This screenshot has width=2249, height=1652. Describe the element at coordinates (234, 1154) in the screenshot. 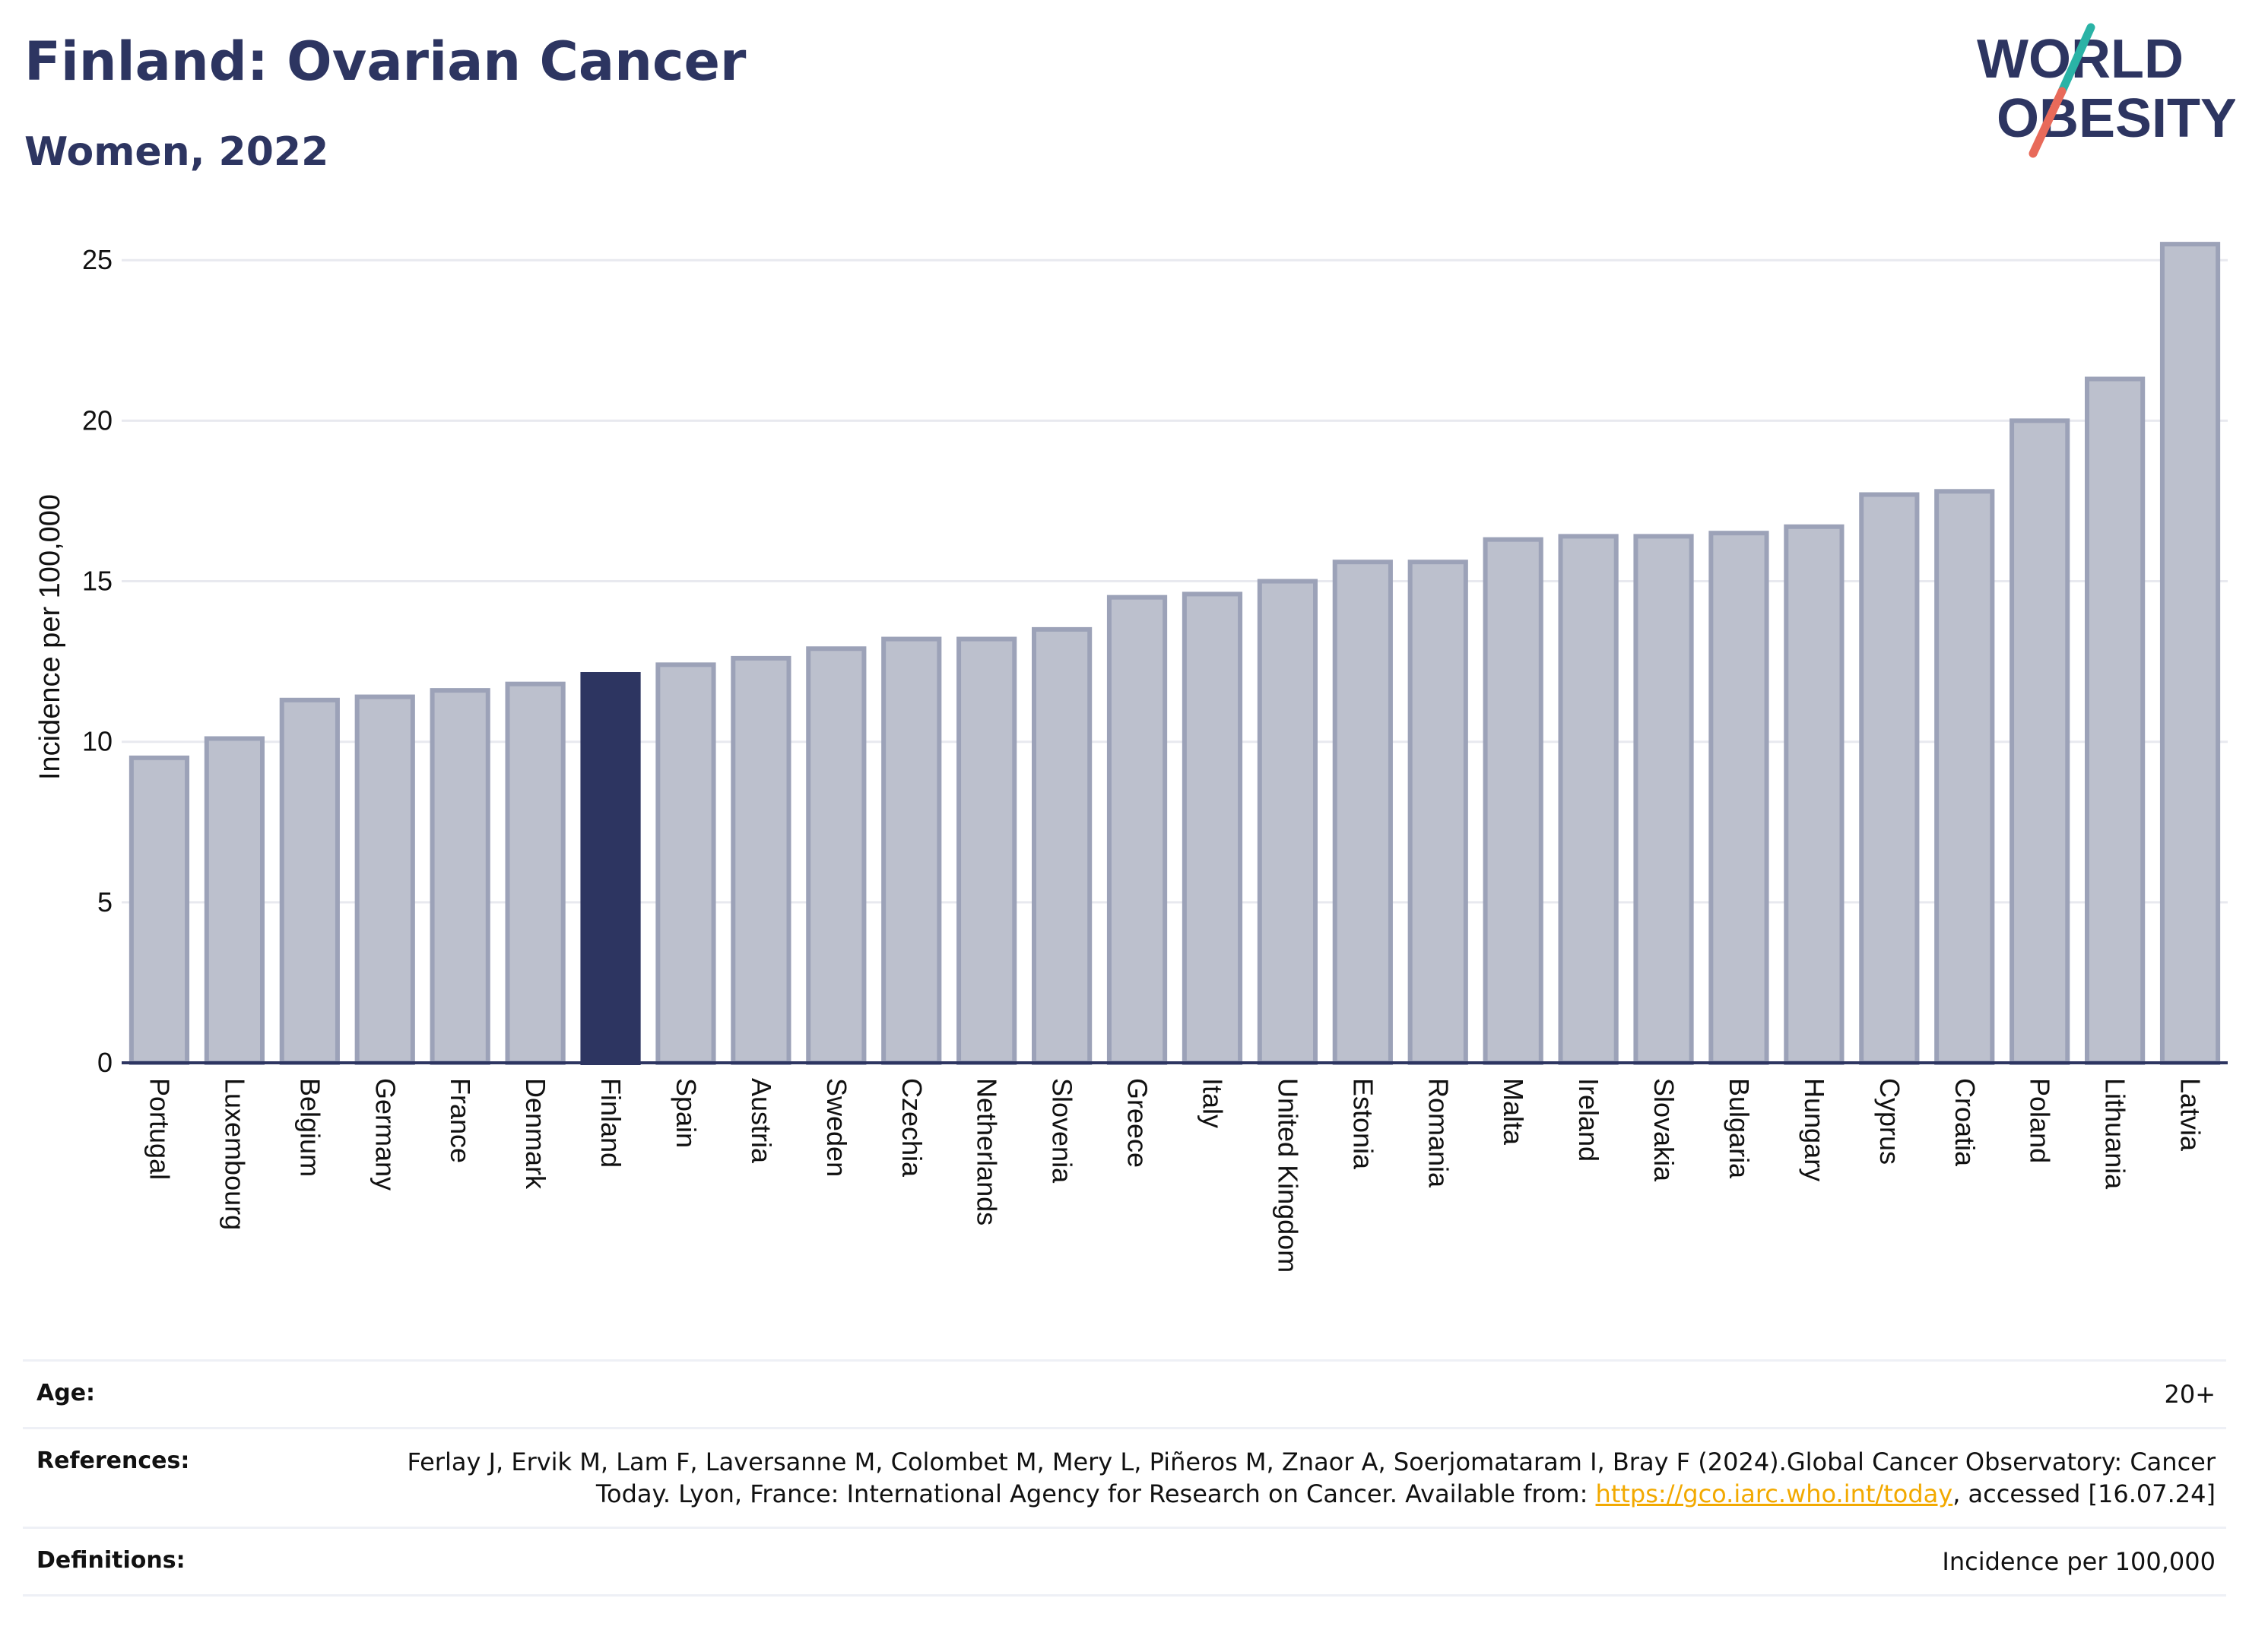

I see `x-tick-label: Luxembourg` at that location.